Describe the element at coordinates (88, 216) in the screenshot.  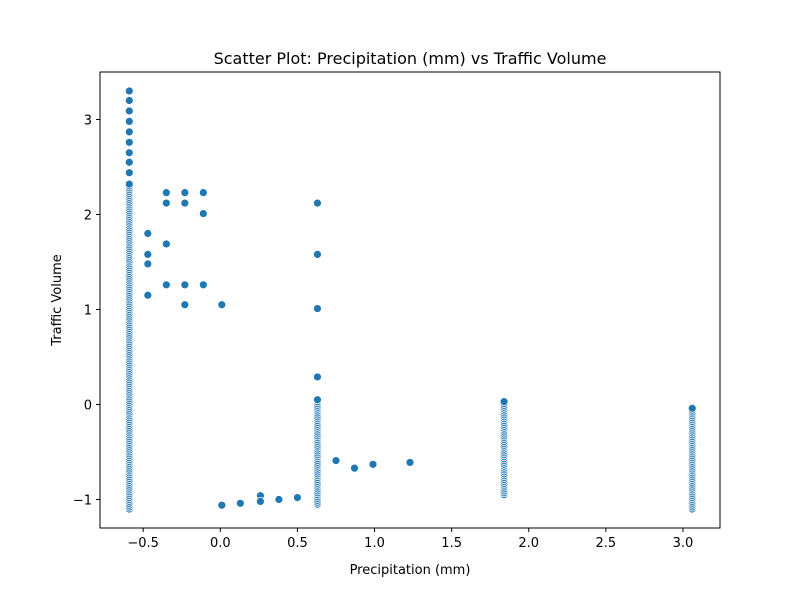
I see `y-tick-label: 2` at that location.